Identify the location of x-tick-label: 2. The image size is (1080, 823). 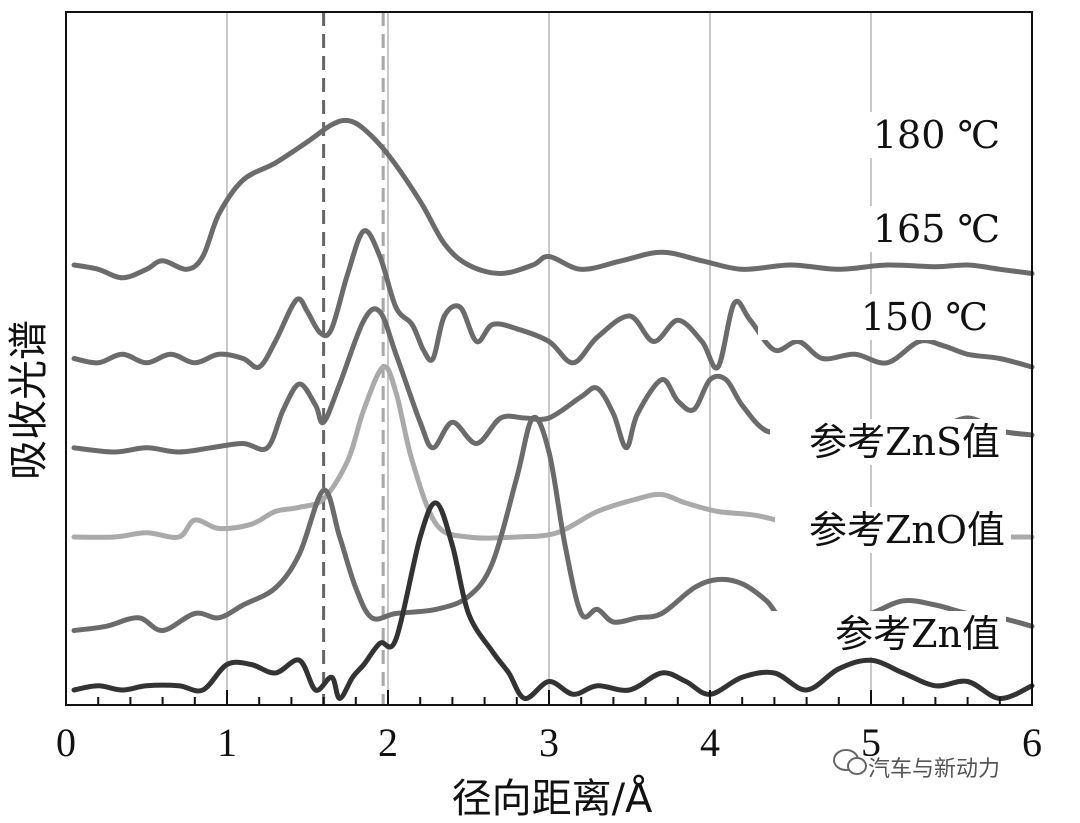
(388, 742).